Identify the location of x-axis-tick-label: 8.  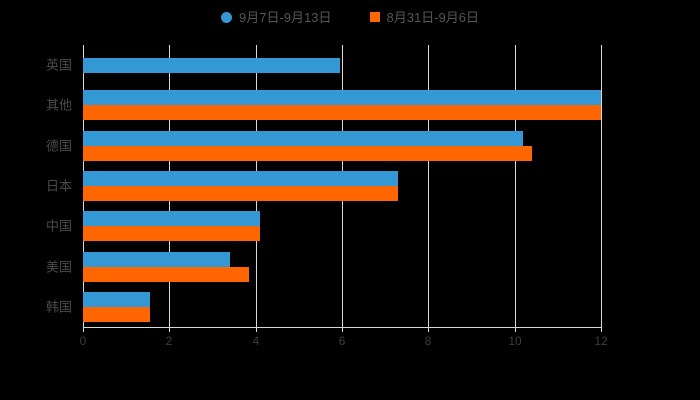
(428, 341).